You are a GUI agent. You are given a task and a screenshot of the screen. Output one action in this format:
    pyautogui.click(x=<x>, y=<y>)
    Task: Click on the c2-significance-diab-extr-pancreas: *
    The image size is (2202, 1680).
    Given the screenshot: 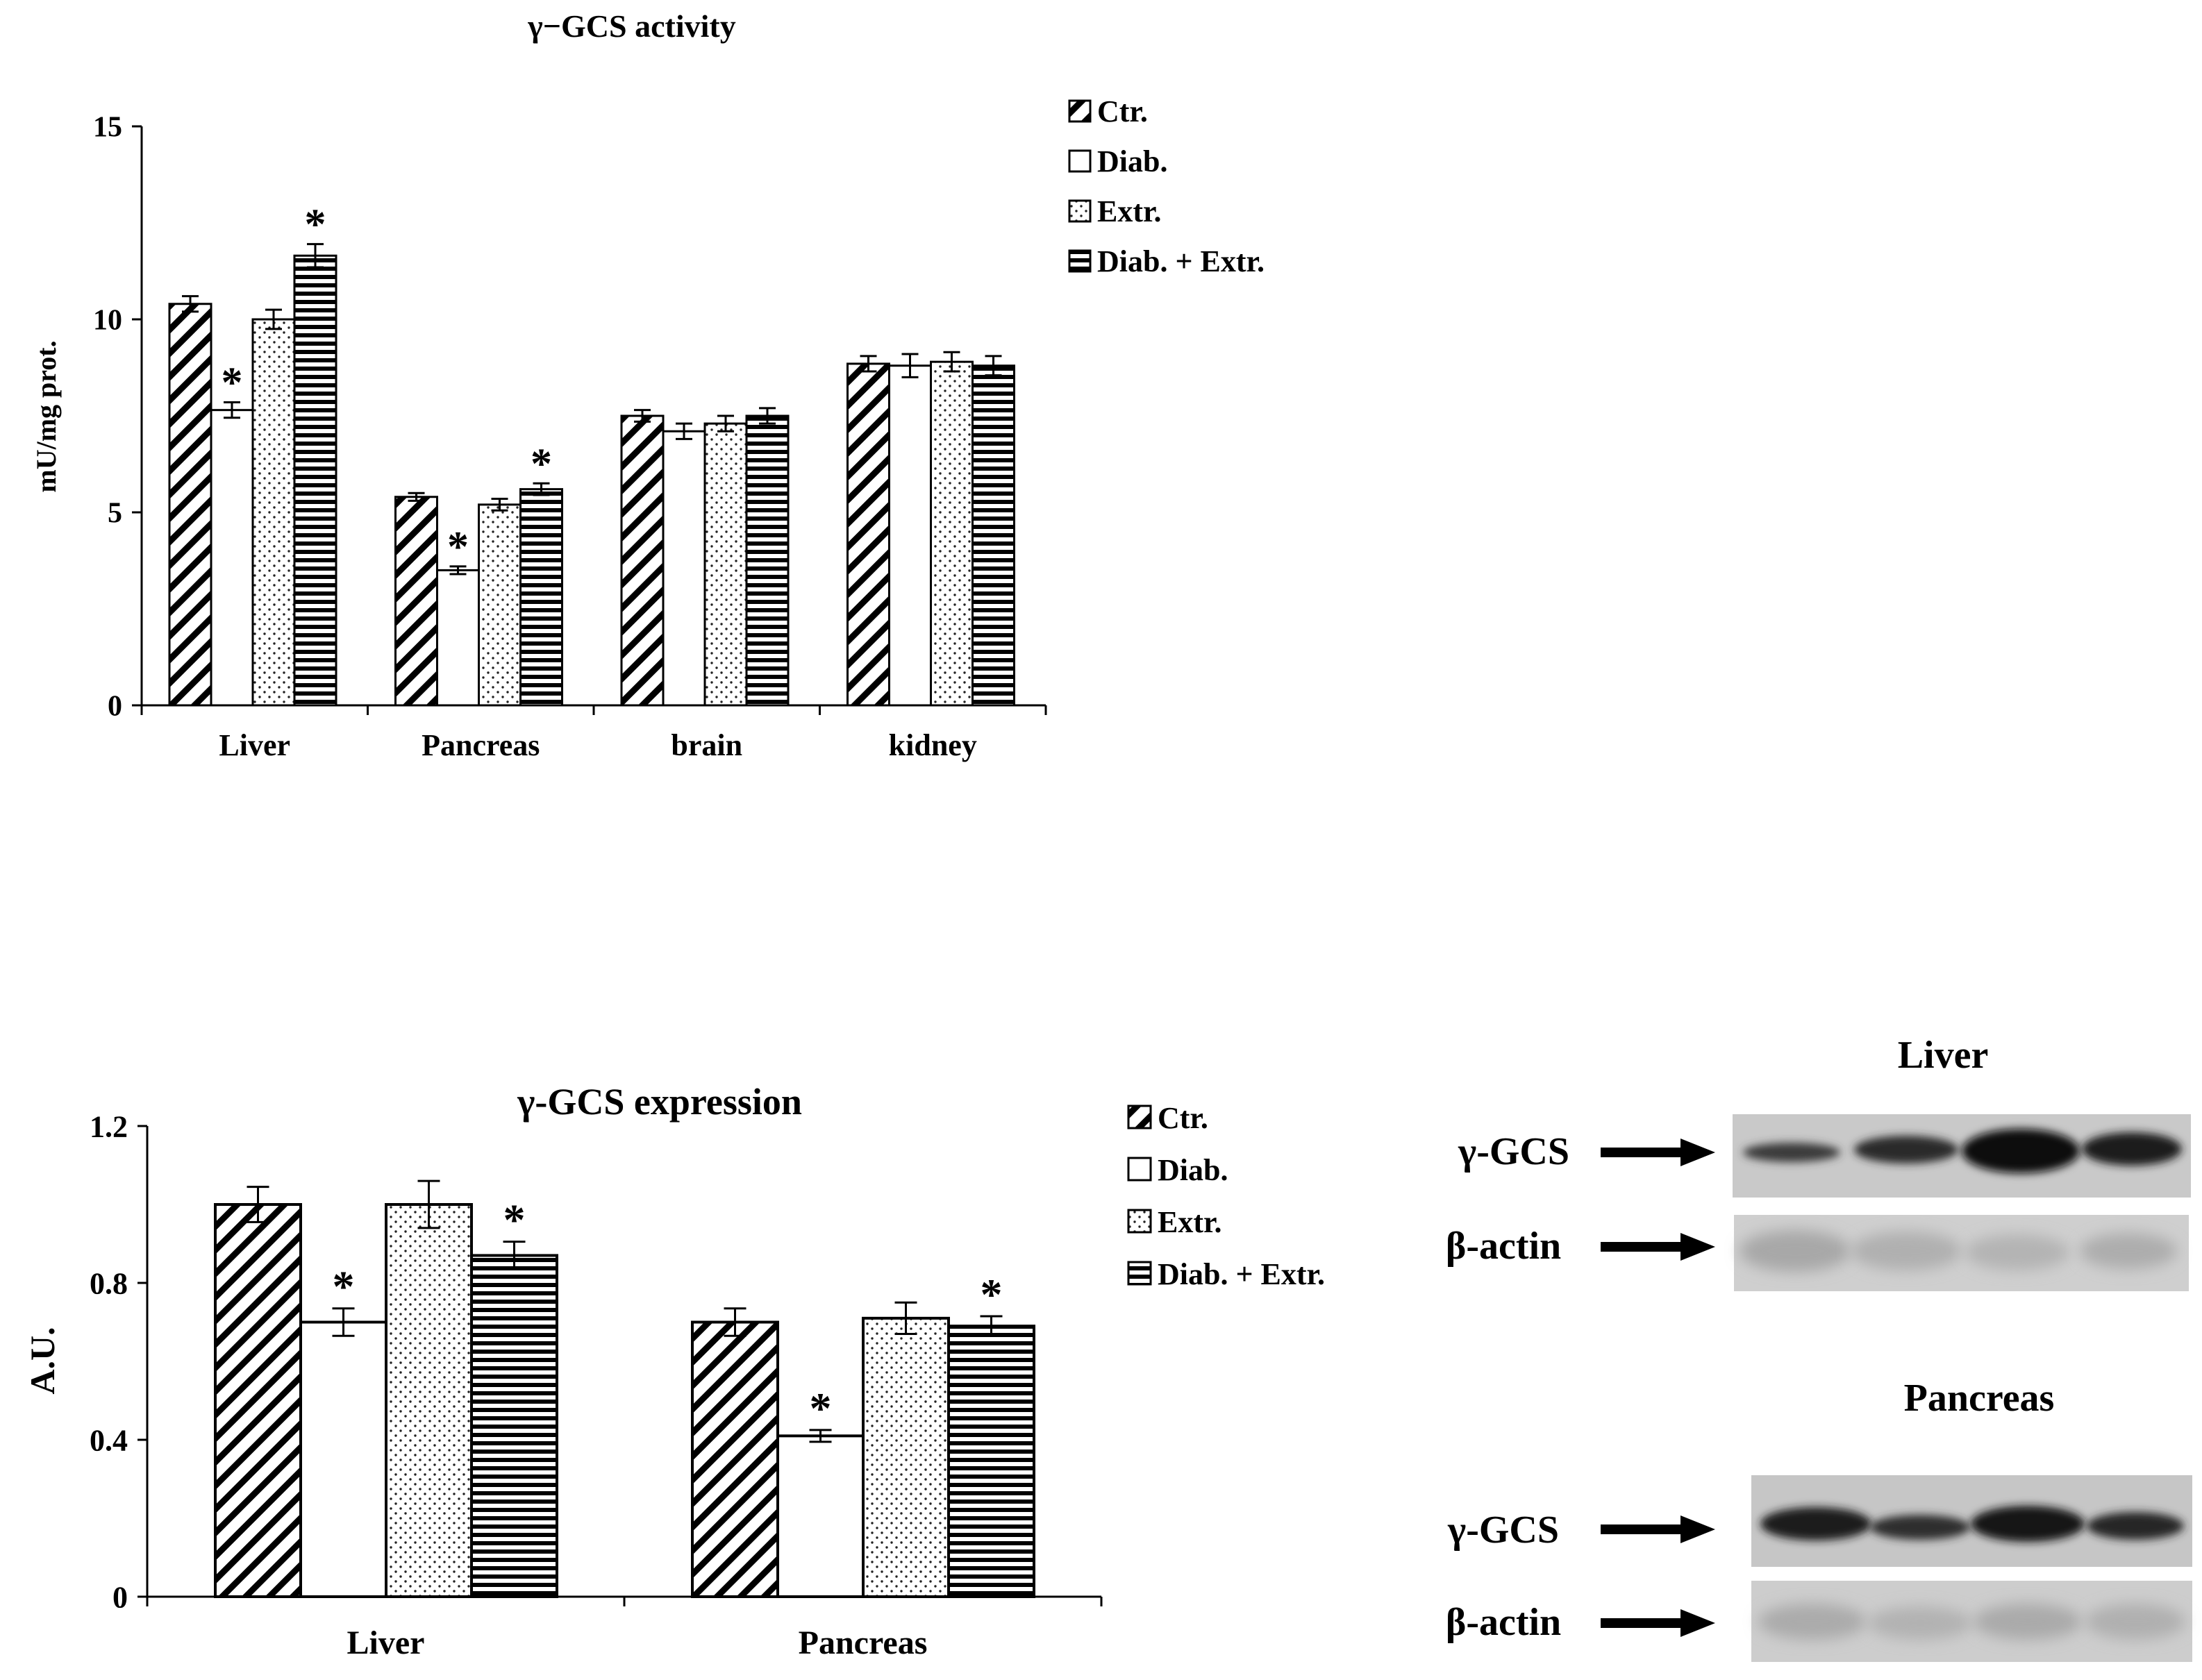 What is the action you would take?
    pyautogui.click(x=992, y=1294)
    